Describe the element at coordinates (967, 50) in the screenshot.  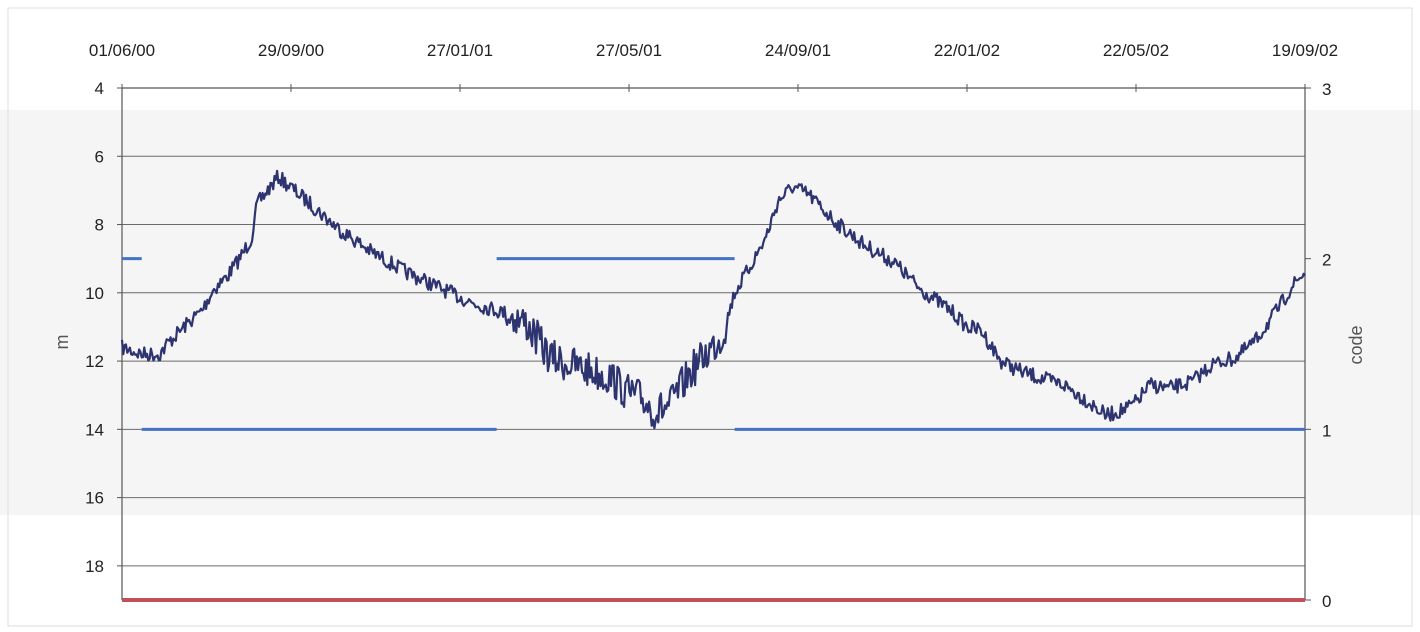
I see `x-tick-label: 22/01/02` at that location.